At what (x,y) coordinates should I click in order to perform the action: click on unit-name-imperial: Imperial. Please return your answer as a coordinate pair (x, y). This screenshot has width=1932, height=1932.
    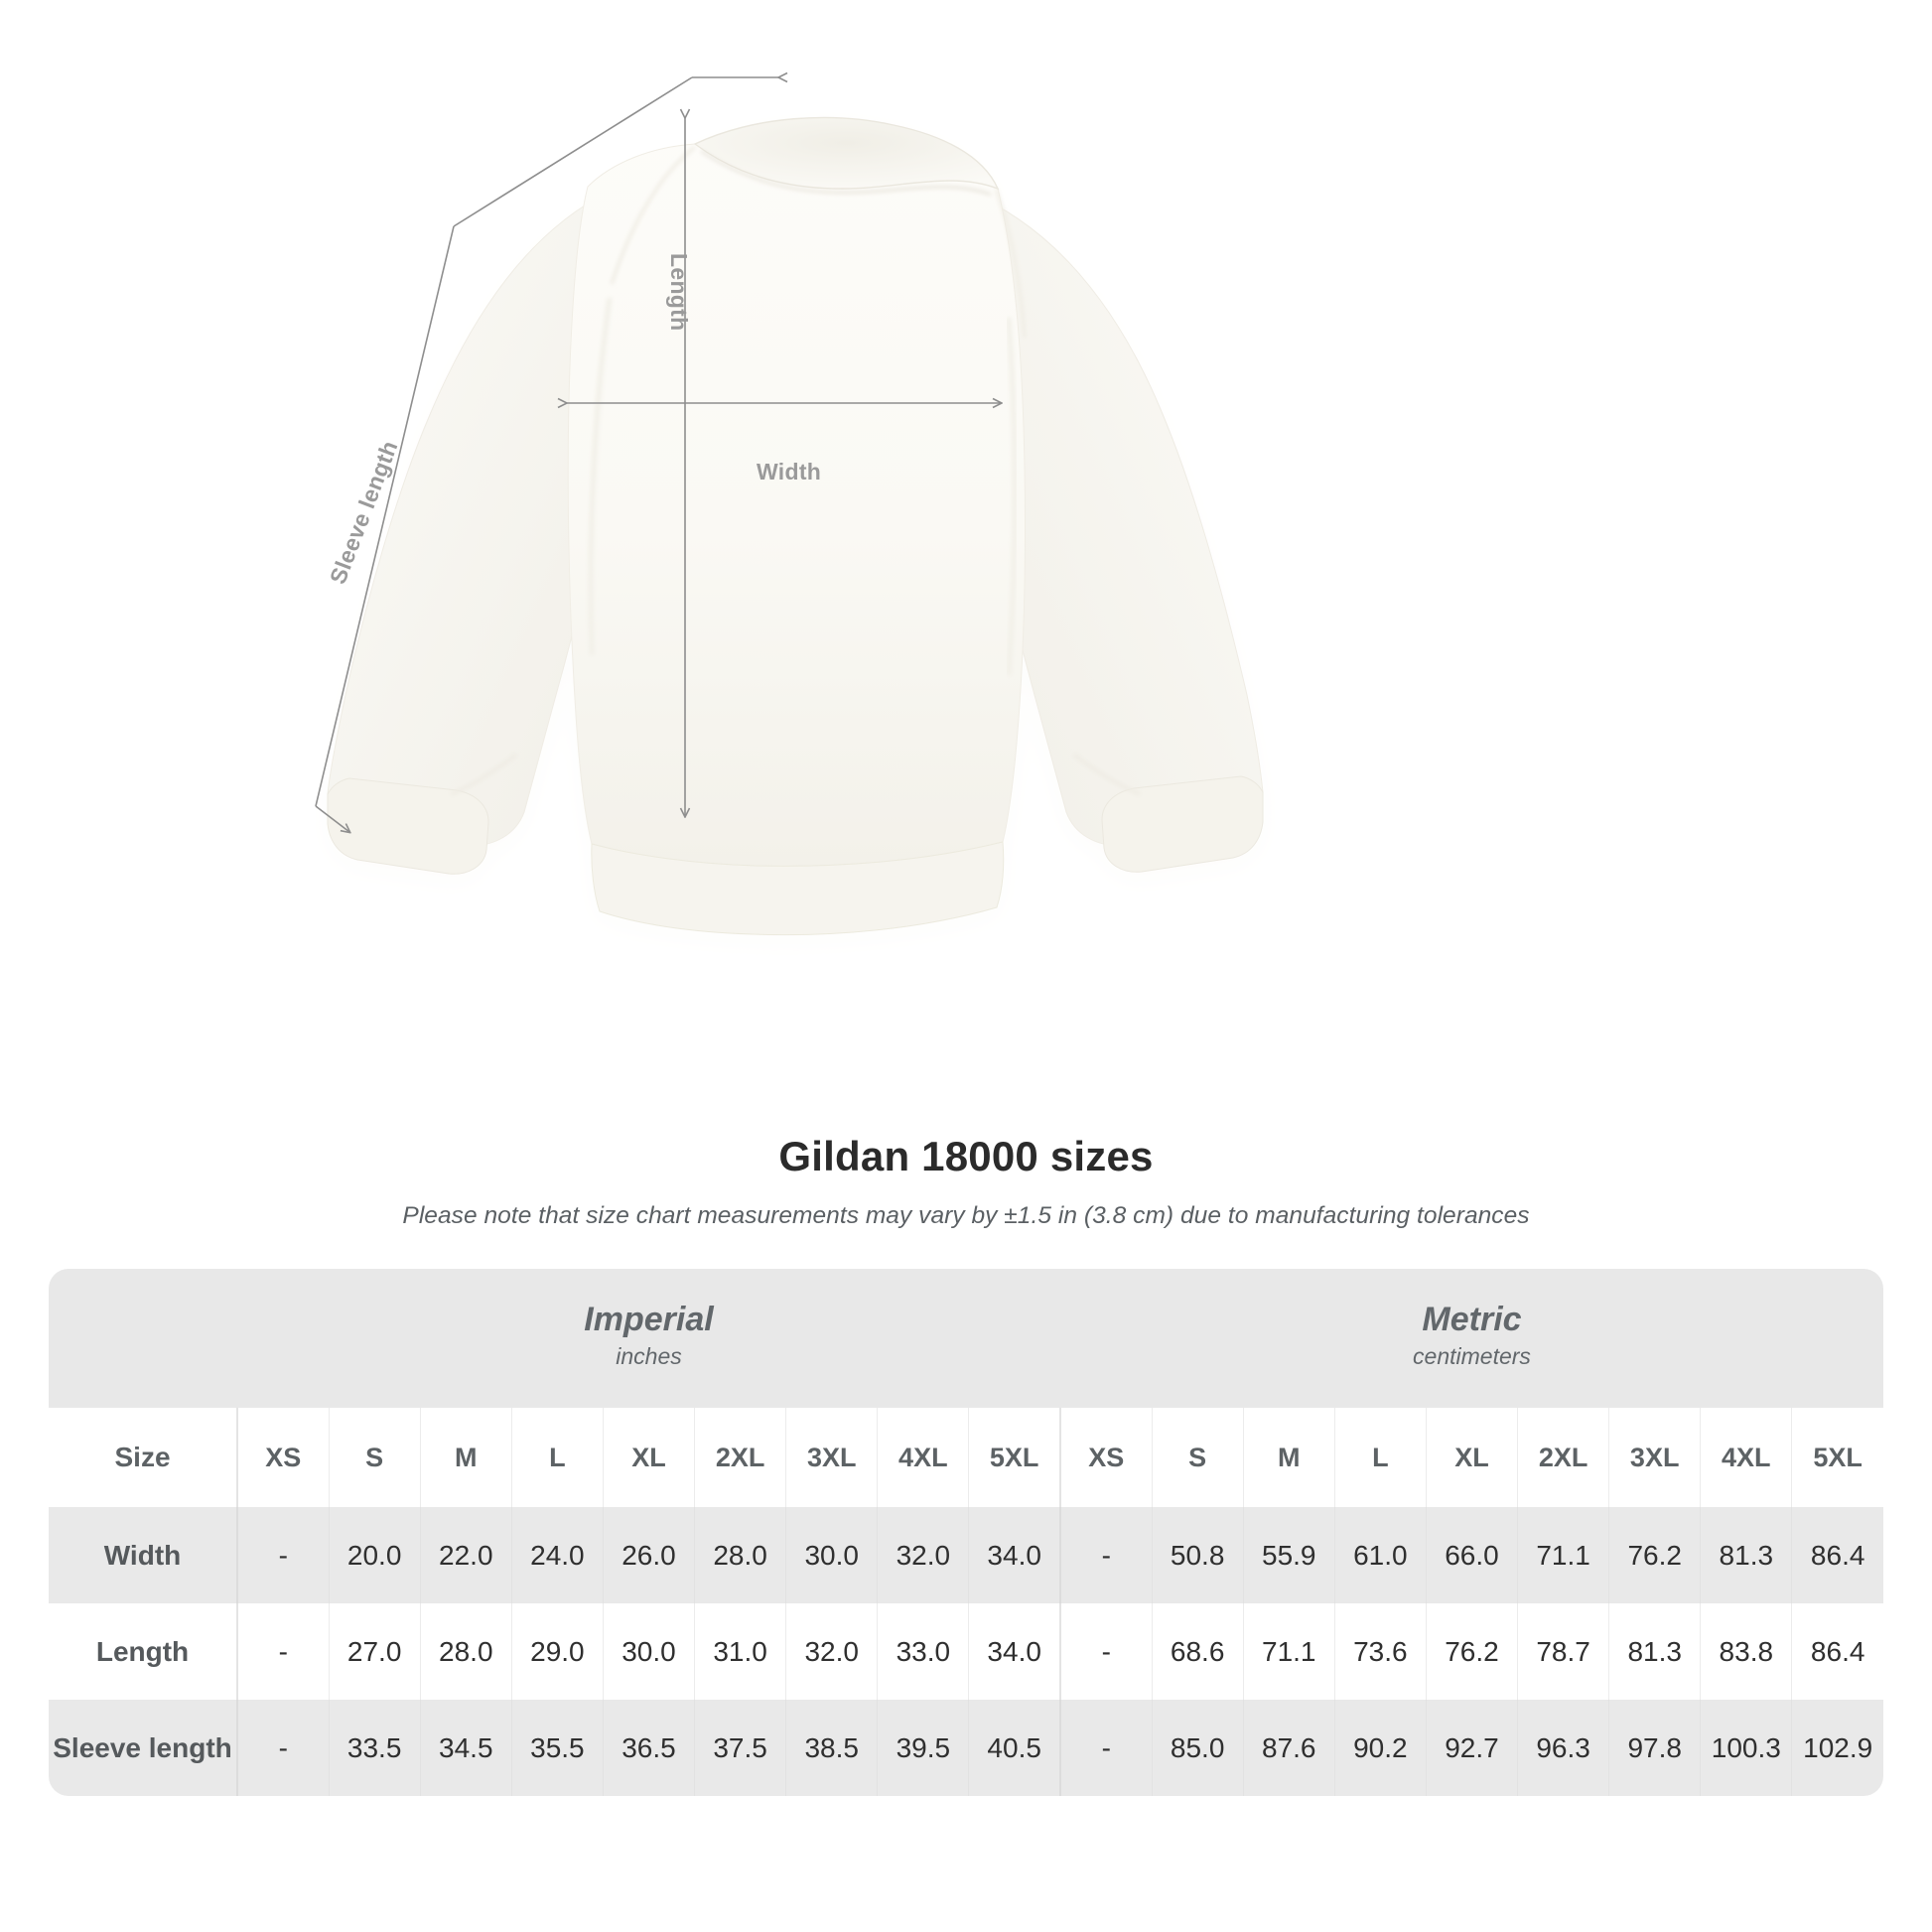
    Looking at the image, I should click on (649, 1320).